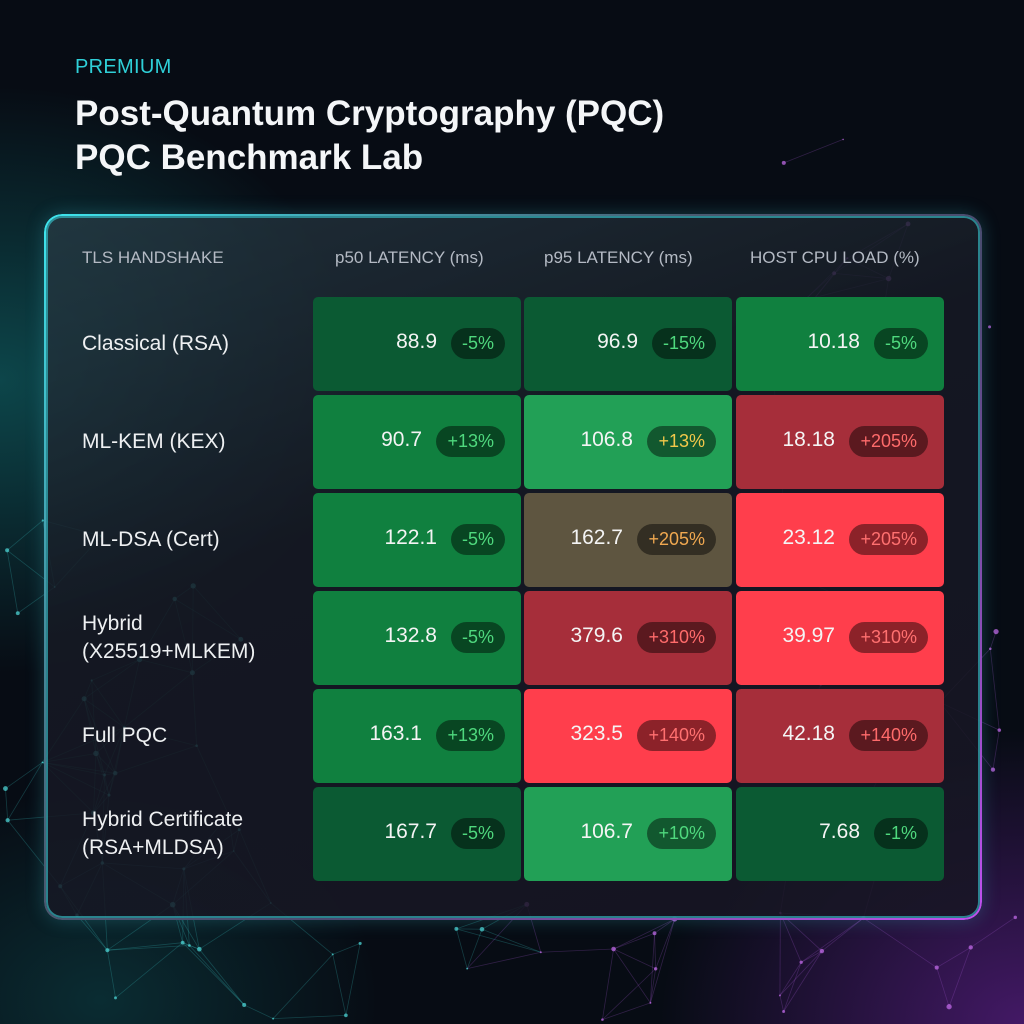  I want to click on heatmap-cell: 167.7 -5%, so click(417, 834).